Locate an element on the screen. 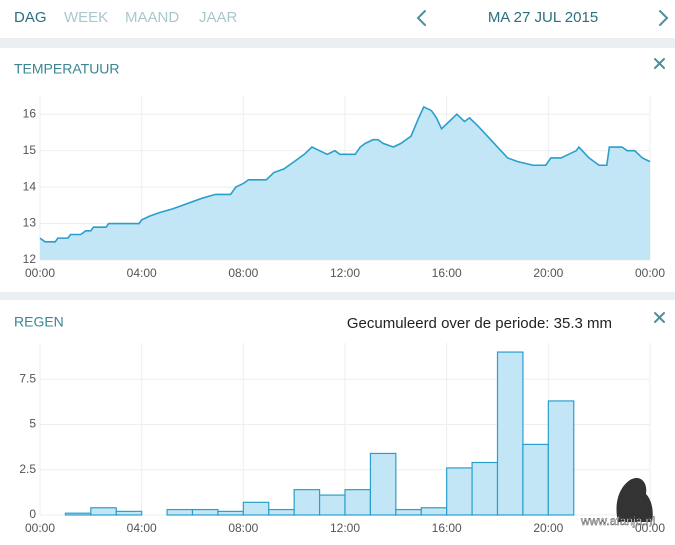  y-tick-label: 5 is located at coordinates (32, 424).